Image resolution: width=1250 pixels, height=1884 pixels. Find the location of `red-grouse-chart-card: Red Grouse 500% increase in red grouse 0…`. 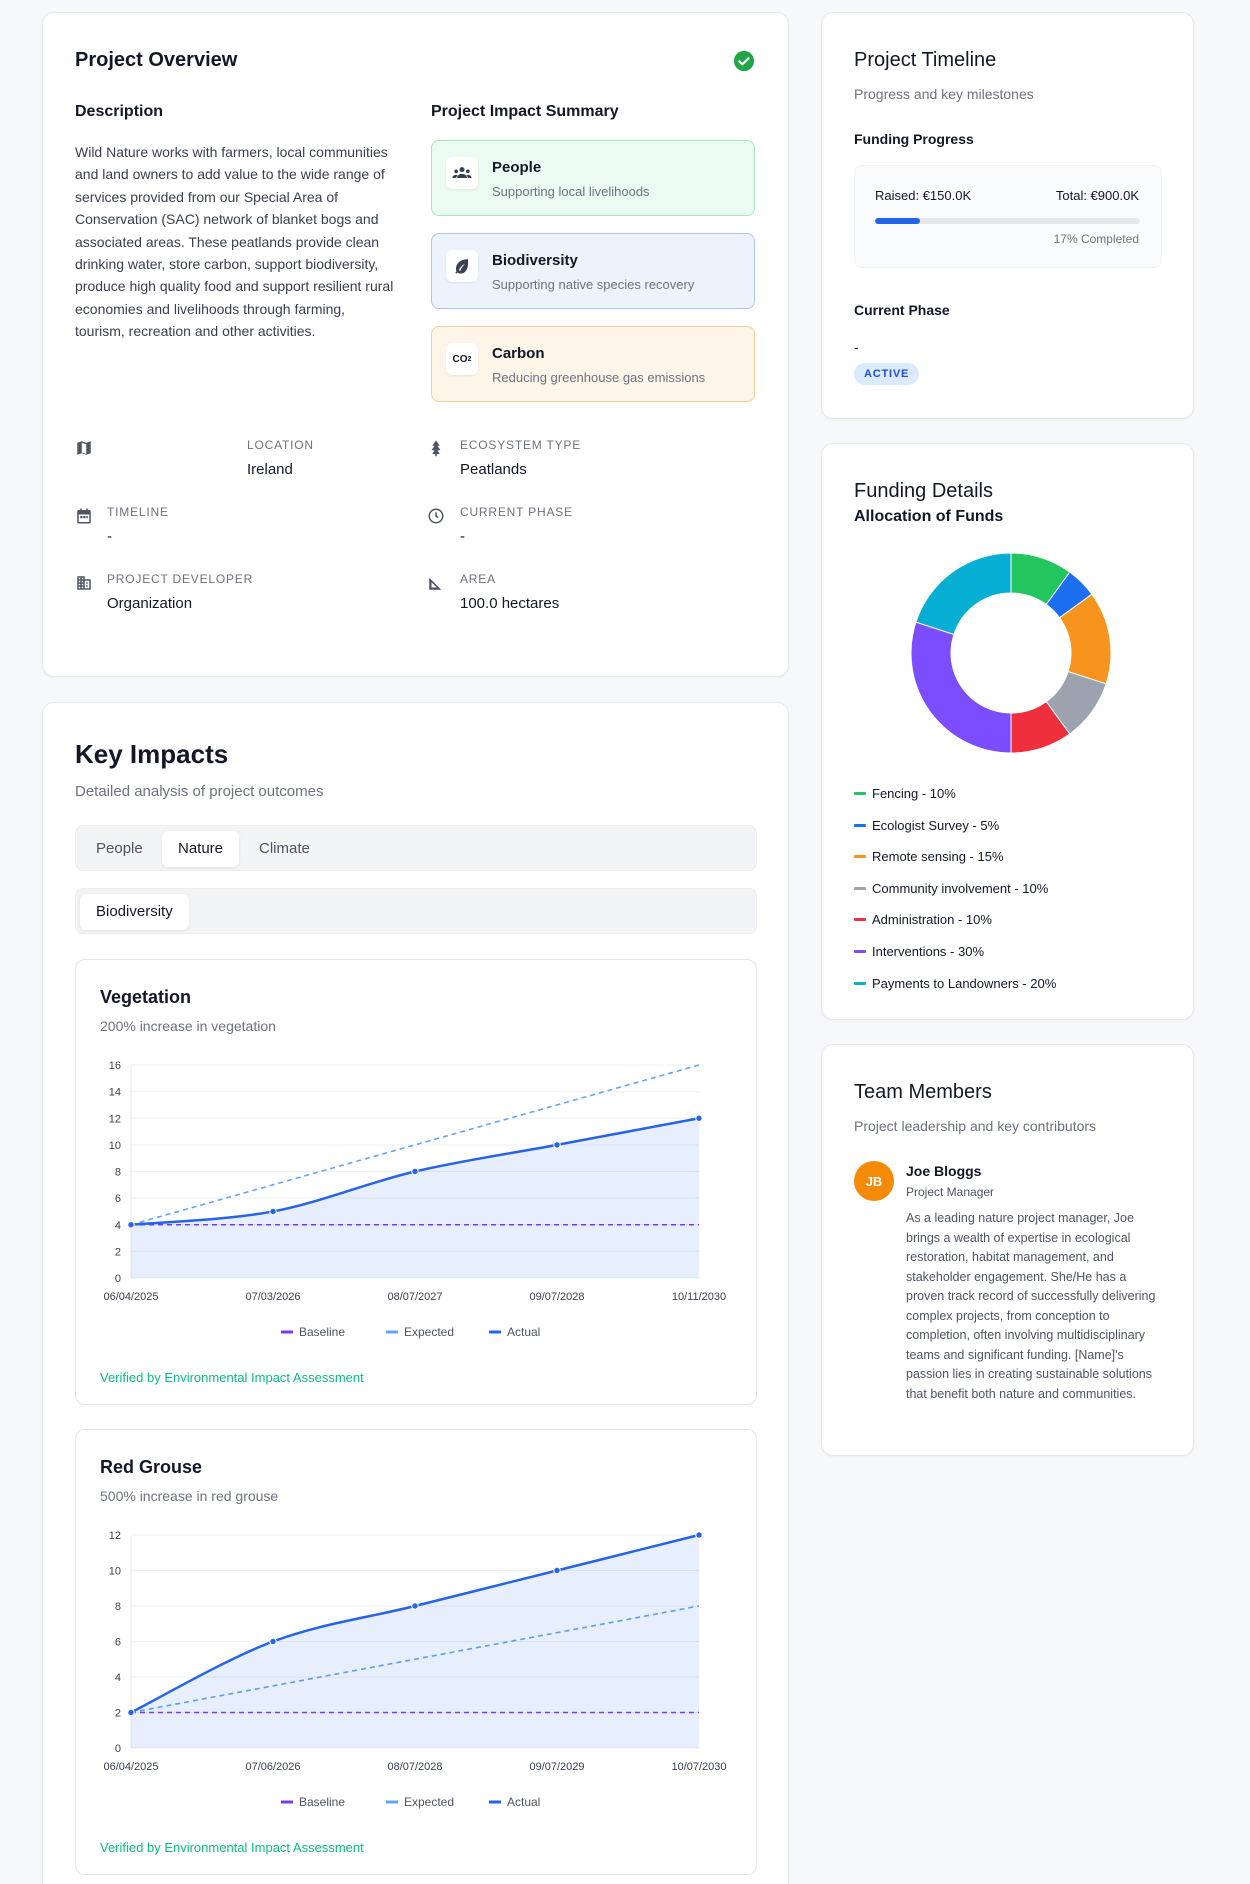

red-grouse-chart-card: Red Grouse 500% increase in red grouse 0… is located at coordinates (416, 1652).